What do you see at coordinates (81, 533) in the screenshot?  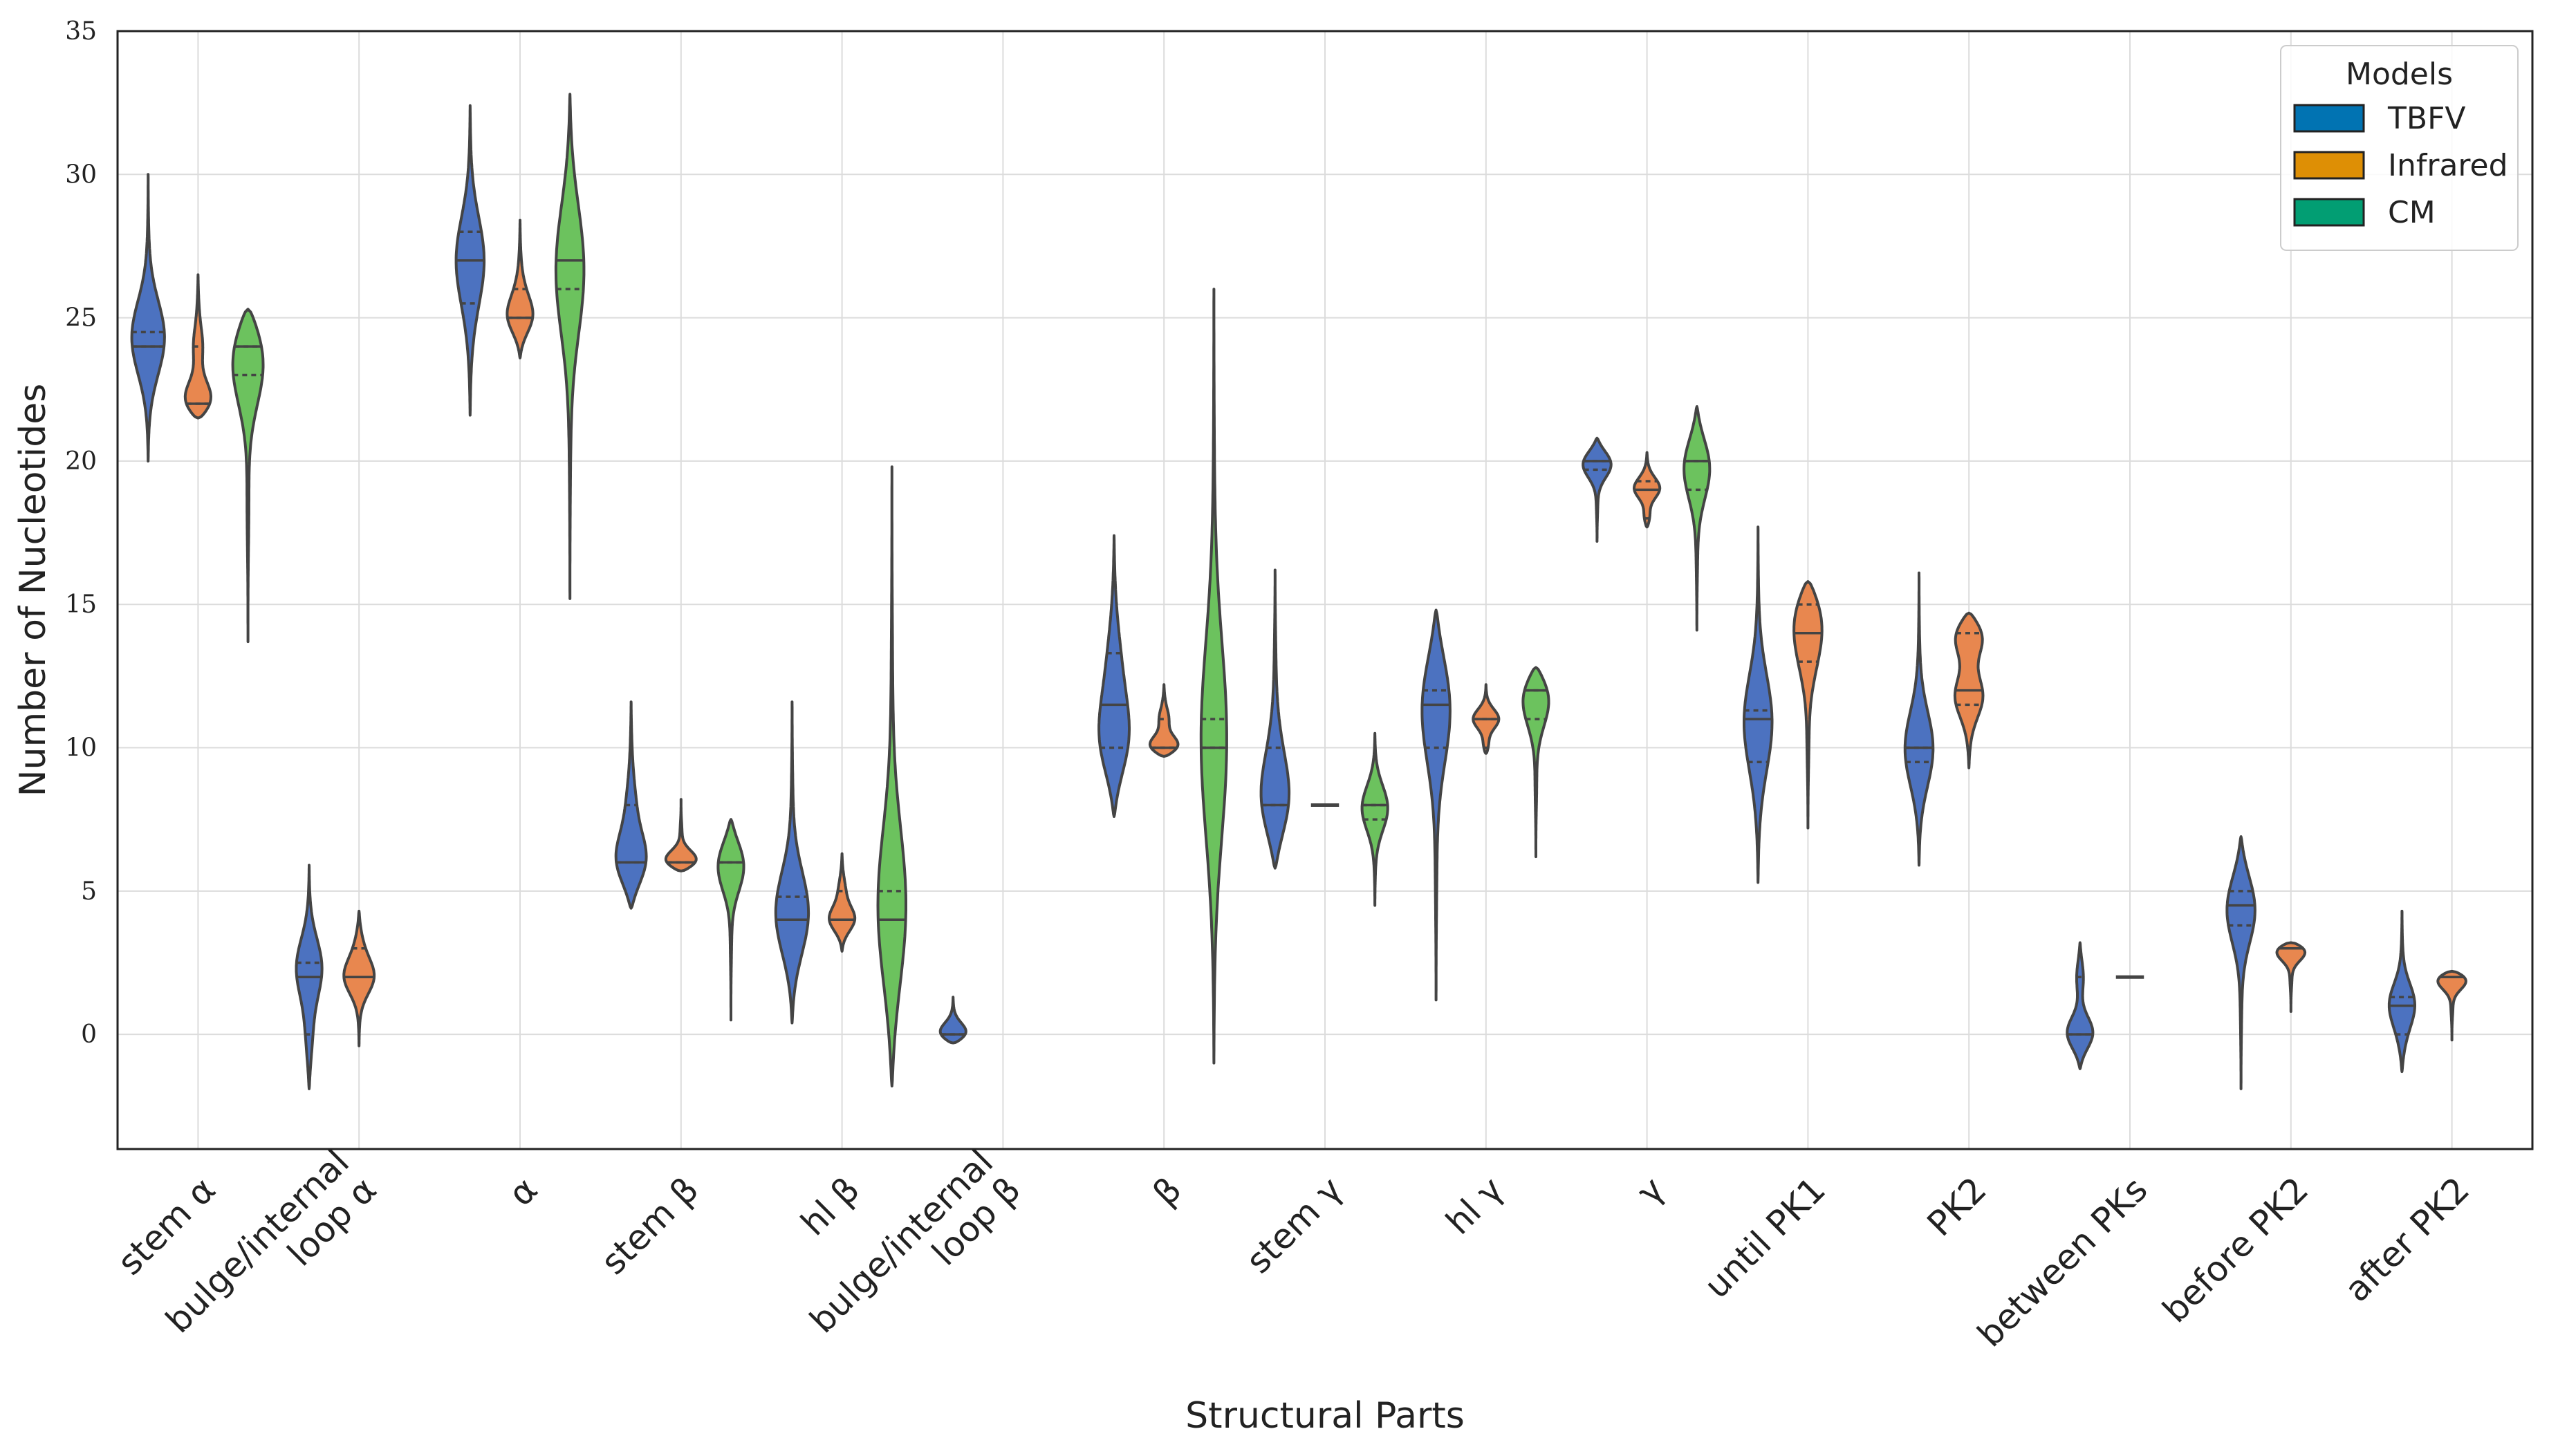 I see `y-tick-labels: 0 5 10 15 20 25 30 35` at bounding box center [81, 533].